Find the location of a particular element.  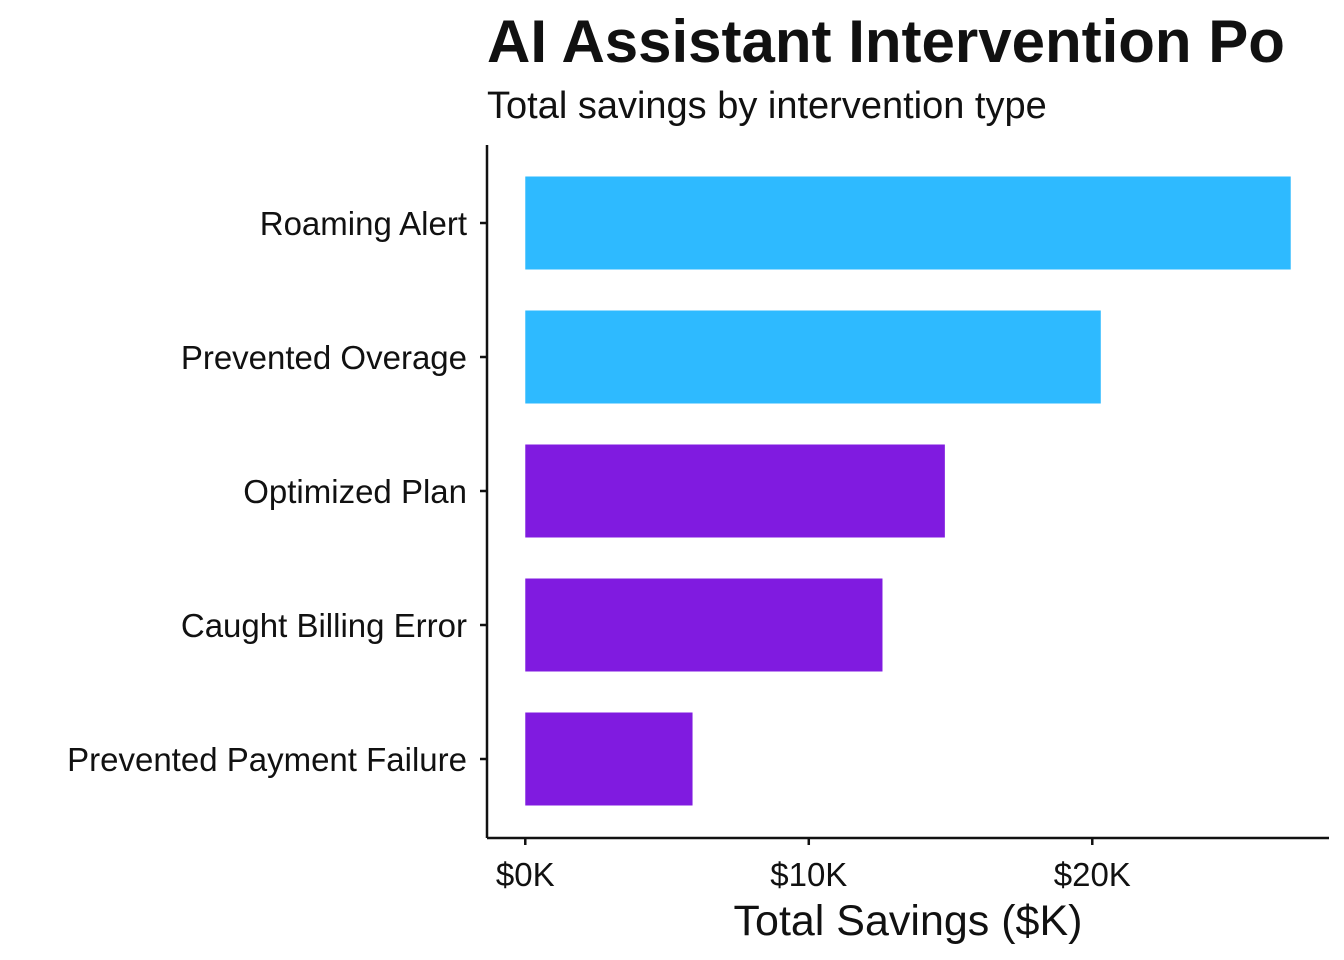

x-tick-label: $0K is located at coordinates (525, 874).